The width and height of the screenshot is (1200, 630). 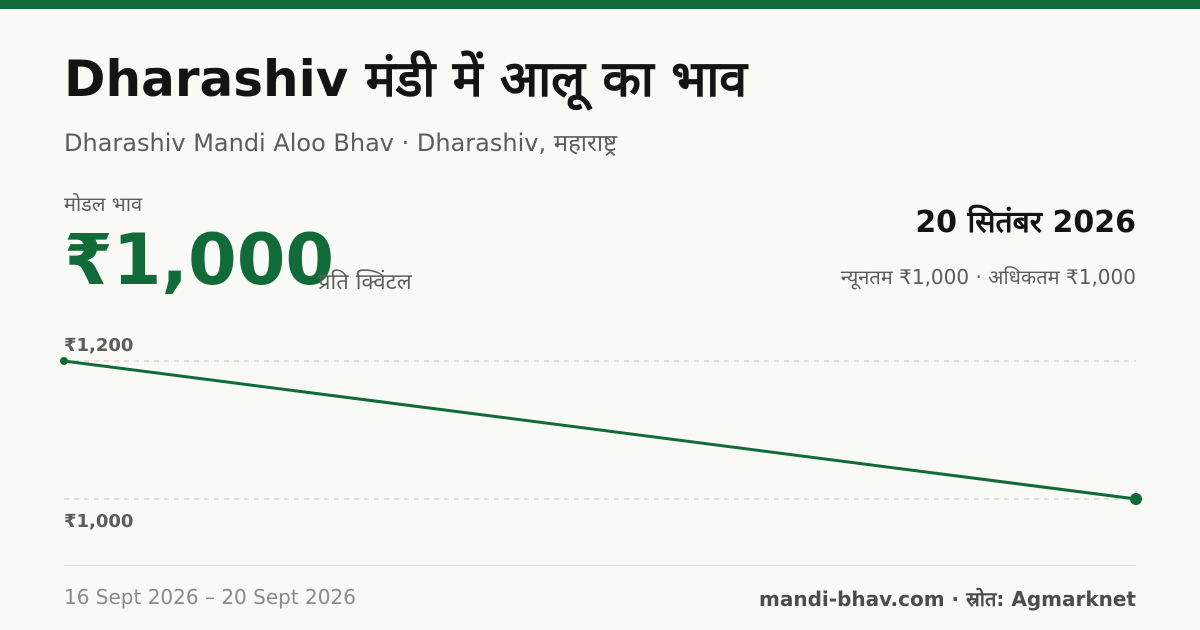 What do you see at coordinates (600, 4) in the screenshot?
I see `top-accent-bar` at bounding box center [600, 4].